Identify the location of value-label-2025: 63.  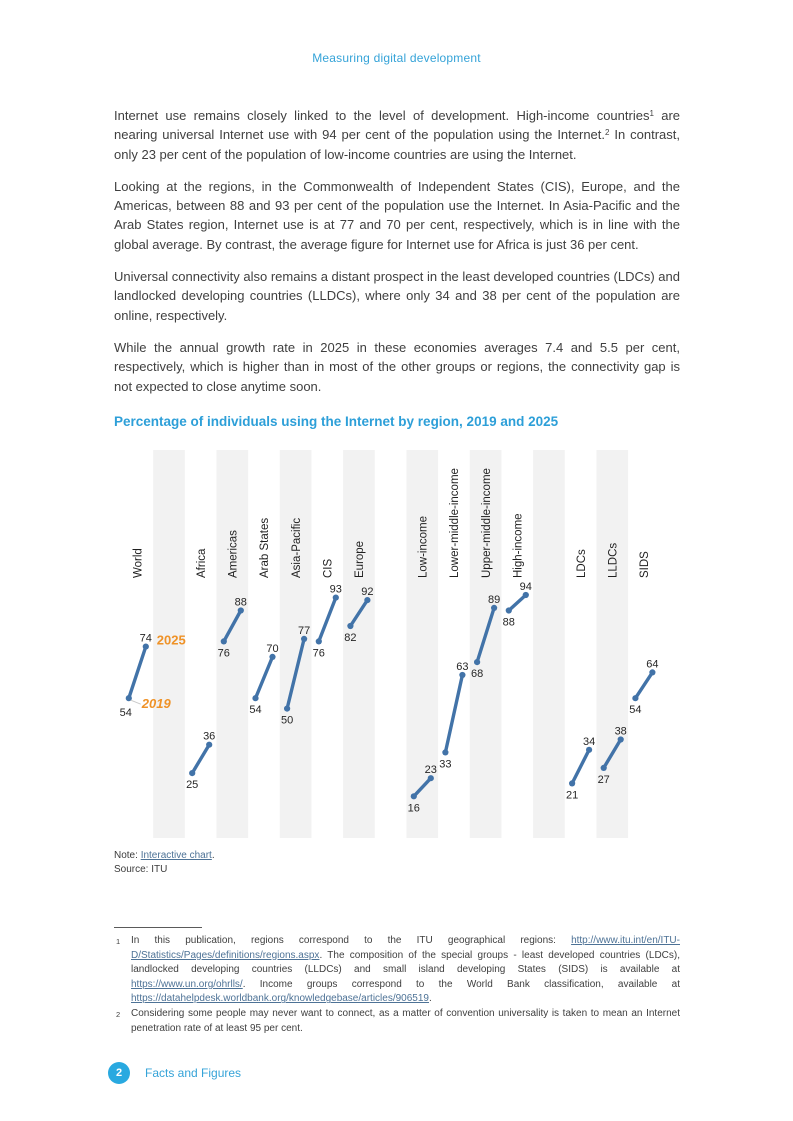
(462, 667).